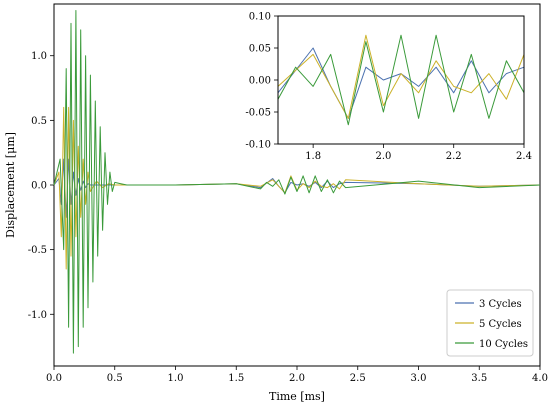  What do you see at coordinates (37, 250) in the screenshot?
I see `y-tick-label: -0.5` at bounding box center [37, 250].